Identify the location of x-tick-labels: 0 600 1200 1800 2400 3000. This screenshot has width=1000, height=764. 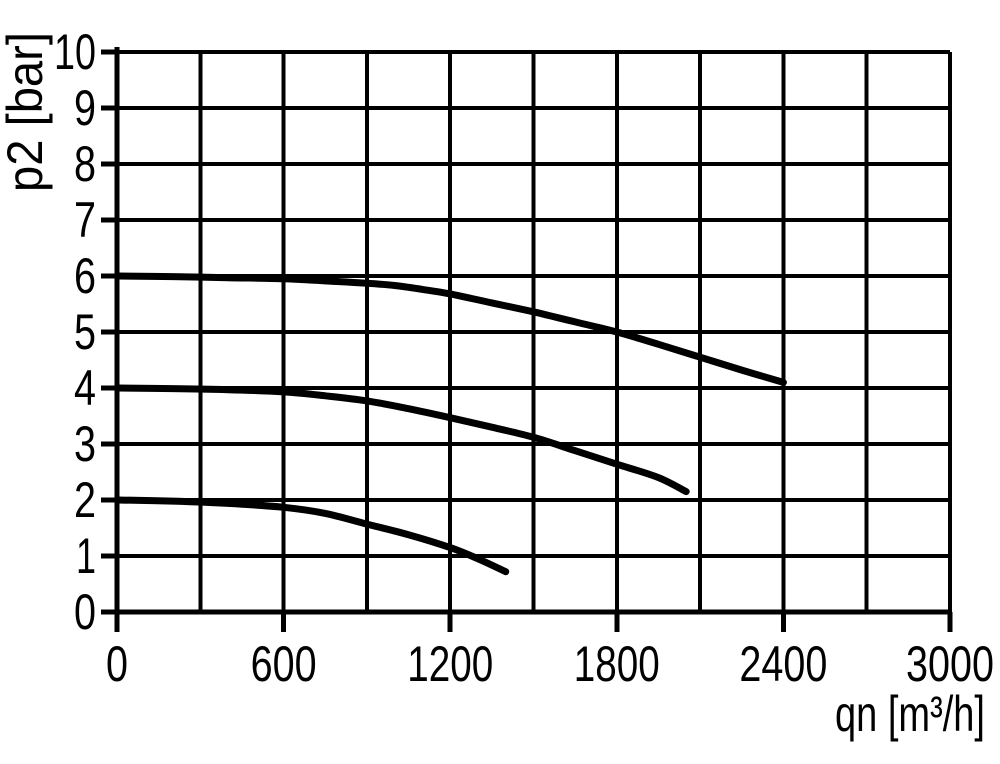
(550, 664).